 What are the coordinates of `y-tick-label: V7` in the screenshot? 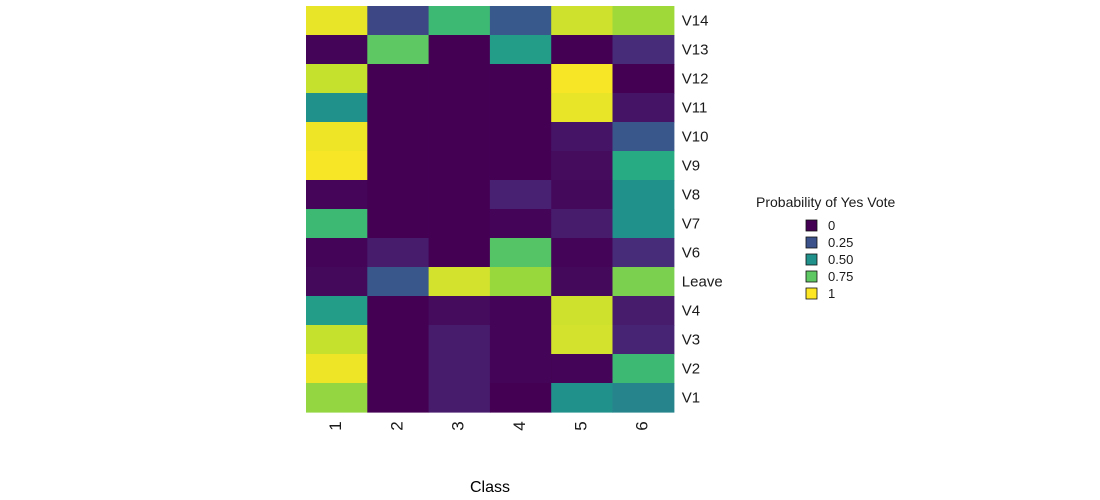 It's located at (691, 224).